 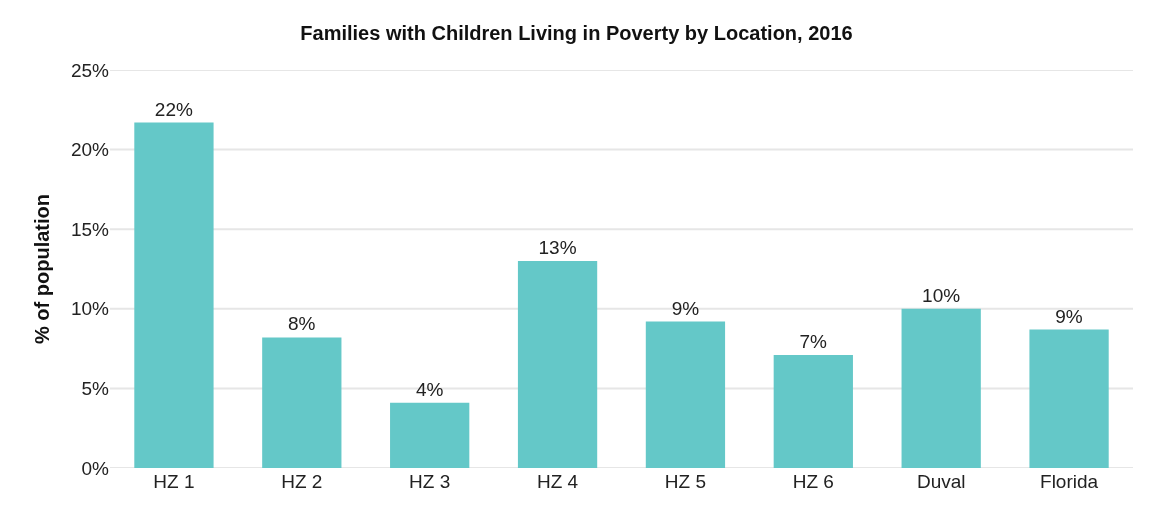 I want to click on x-tick-label: Florida, so click(x=1069, y=481).